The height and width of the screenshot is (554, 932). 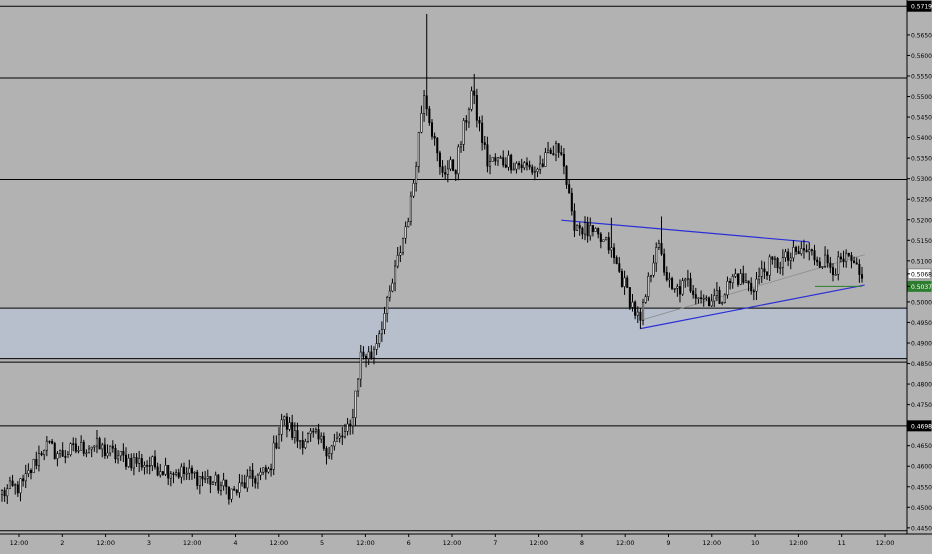 What do you see at coordinates (322, 543) in the screenshot?
I see `x-tick-label: 5` at bounding box center [322, 543].